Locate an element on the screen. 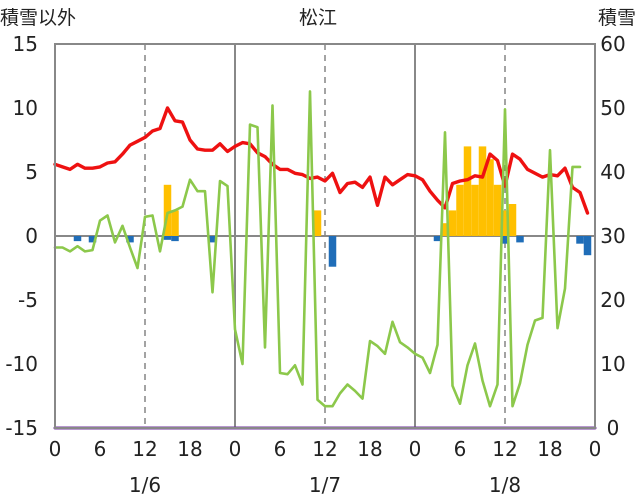 Image resolution: width=636 pixels, height=501 pixels. date-label: 1/6 is located at coordinates (145, 485).